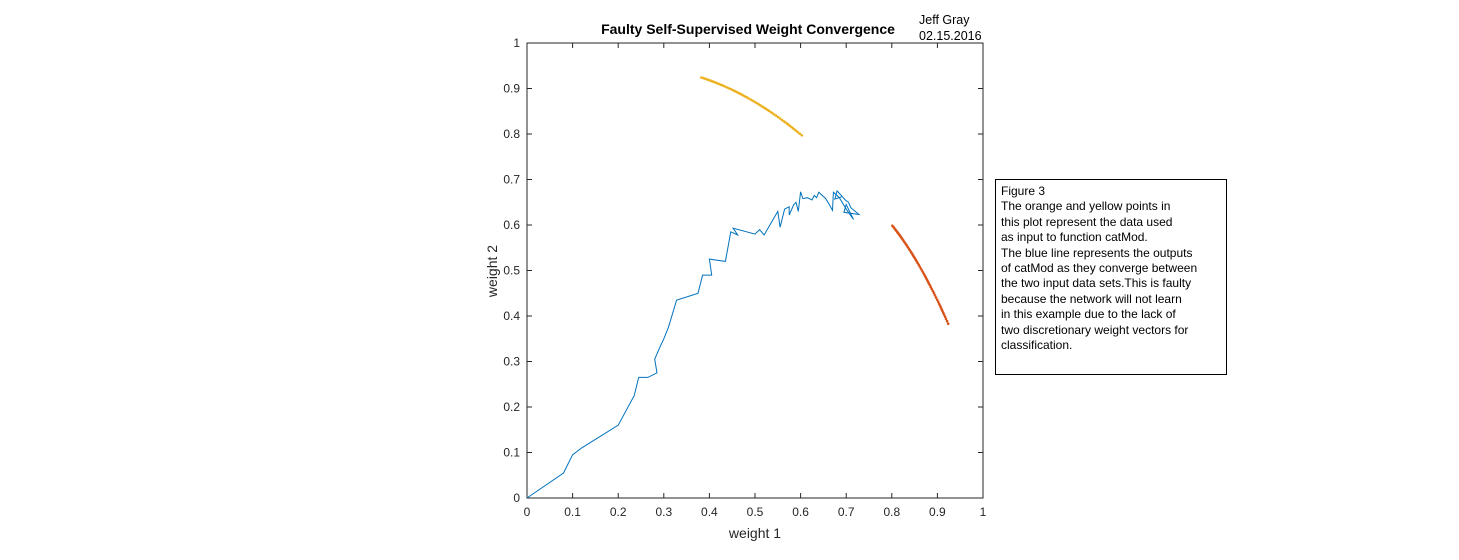 This screenshot has width=1459, height=560. I want to click on x-tick-label: 0.3, so click(663, 512).